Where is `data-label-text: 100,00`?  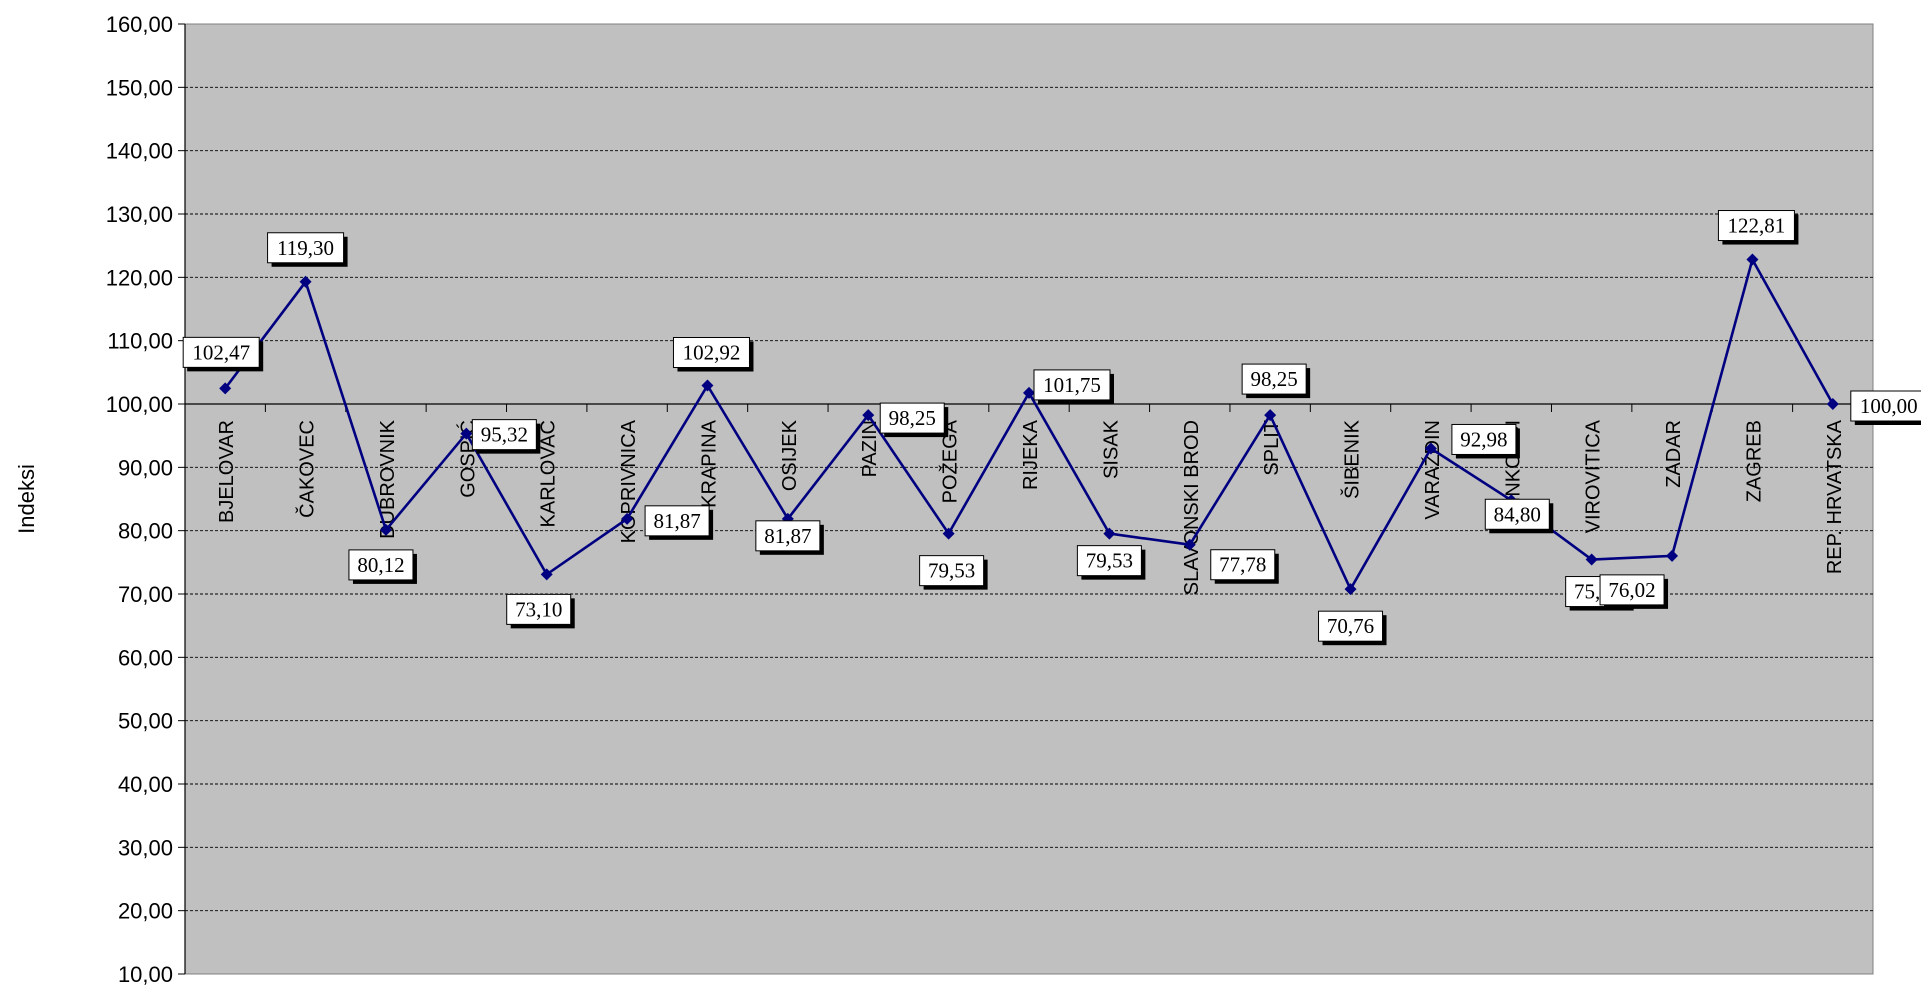
data-label-text: 100,00 is located at coordinates (1889, 406).